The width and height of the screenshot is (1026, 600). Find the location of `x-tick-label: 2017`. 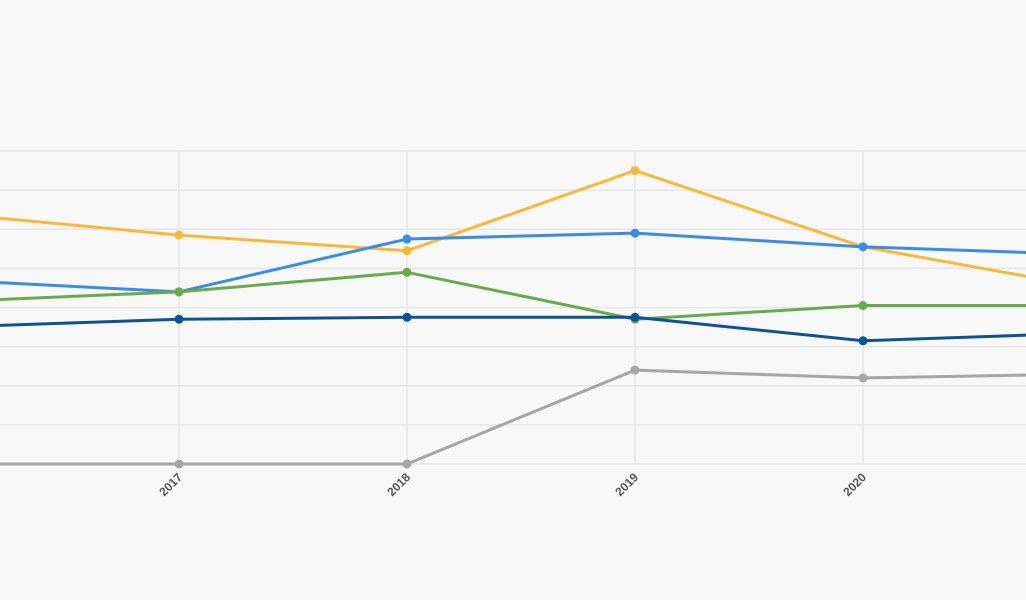

x-tick-label: 2017 is located at coordinates (170, 484).